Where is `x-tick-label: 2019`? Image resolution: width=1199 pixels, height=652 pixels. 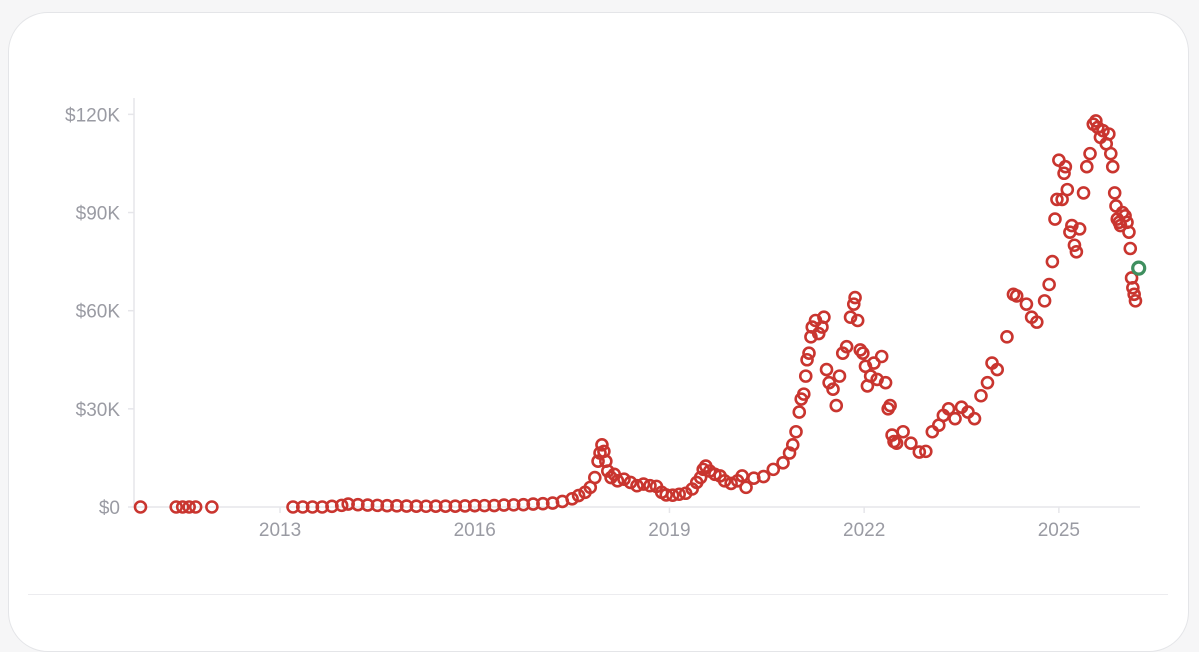 x-tick-label: 2019 is located at coordinates (669, 530).